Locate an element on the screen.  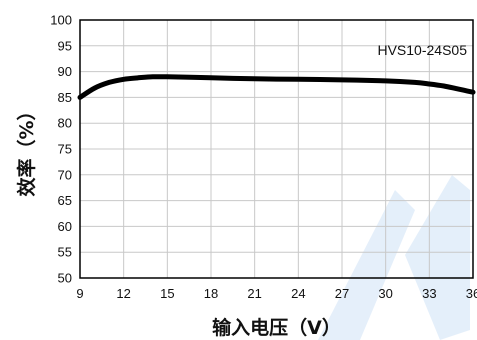
x-tick-label: 24 is located at coordinates (298, 293).